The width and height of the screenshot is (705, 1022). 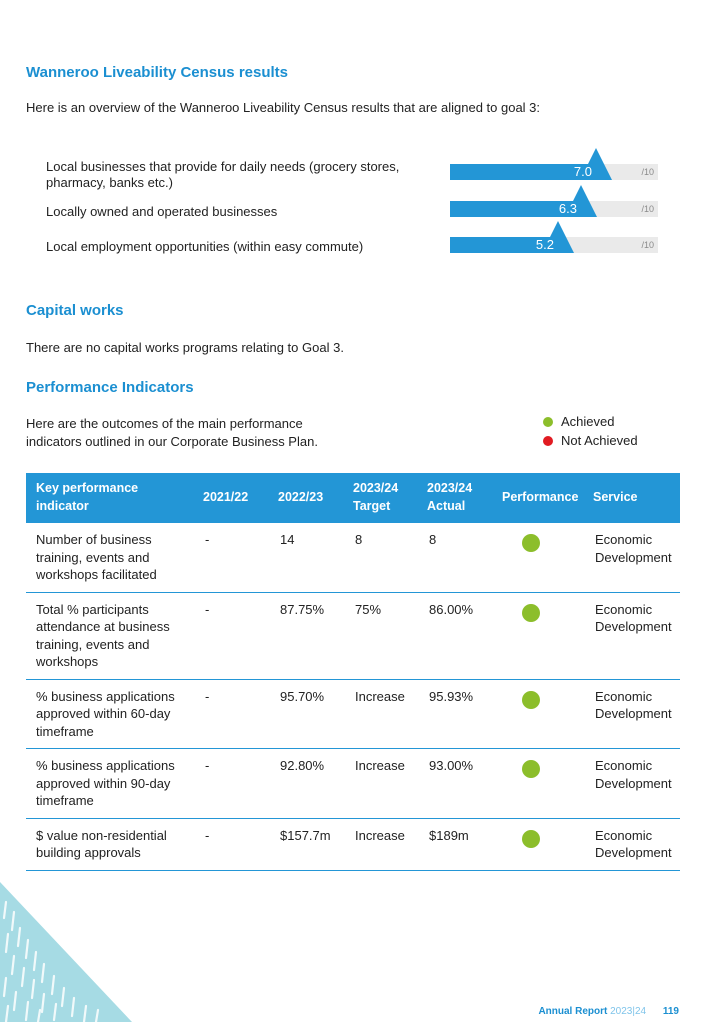 What do you see at coordinates (456, 783) in the screenshot?
I see `actual-cell: 93.00%` at bounding box center [456, 783].